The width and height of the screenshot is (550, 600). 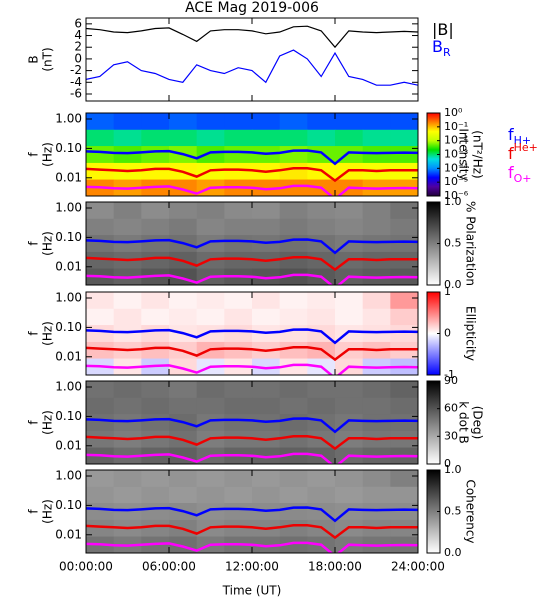 I want to click on y-tick-label: -2, so click(x=76, y=70).